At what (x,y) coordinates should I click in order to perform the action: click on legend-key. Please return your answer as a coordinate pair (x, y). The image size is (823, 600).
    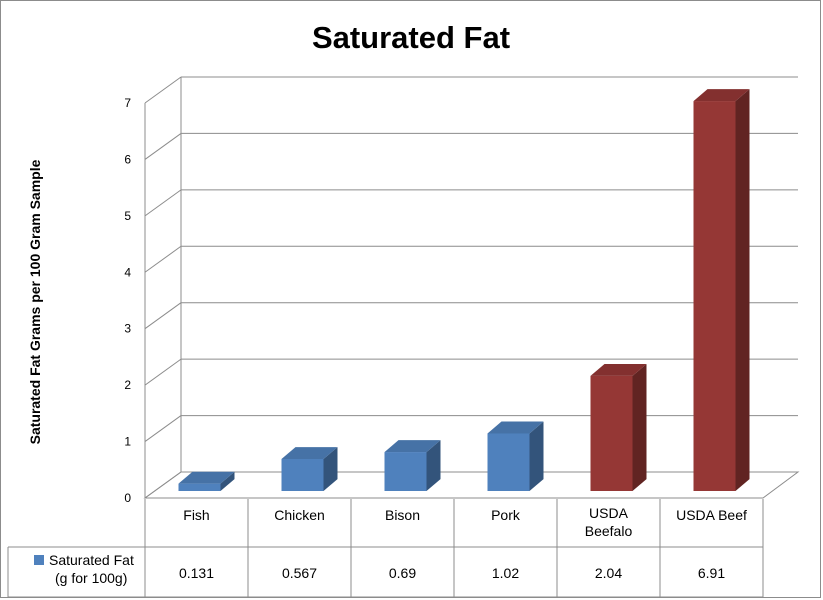
    Looking at the image, I should click on (39, 560).